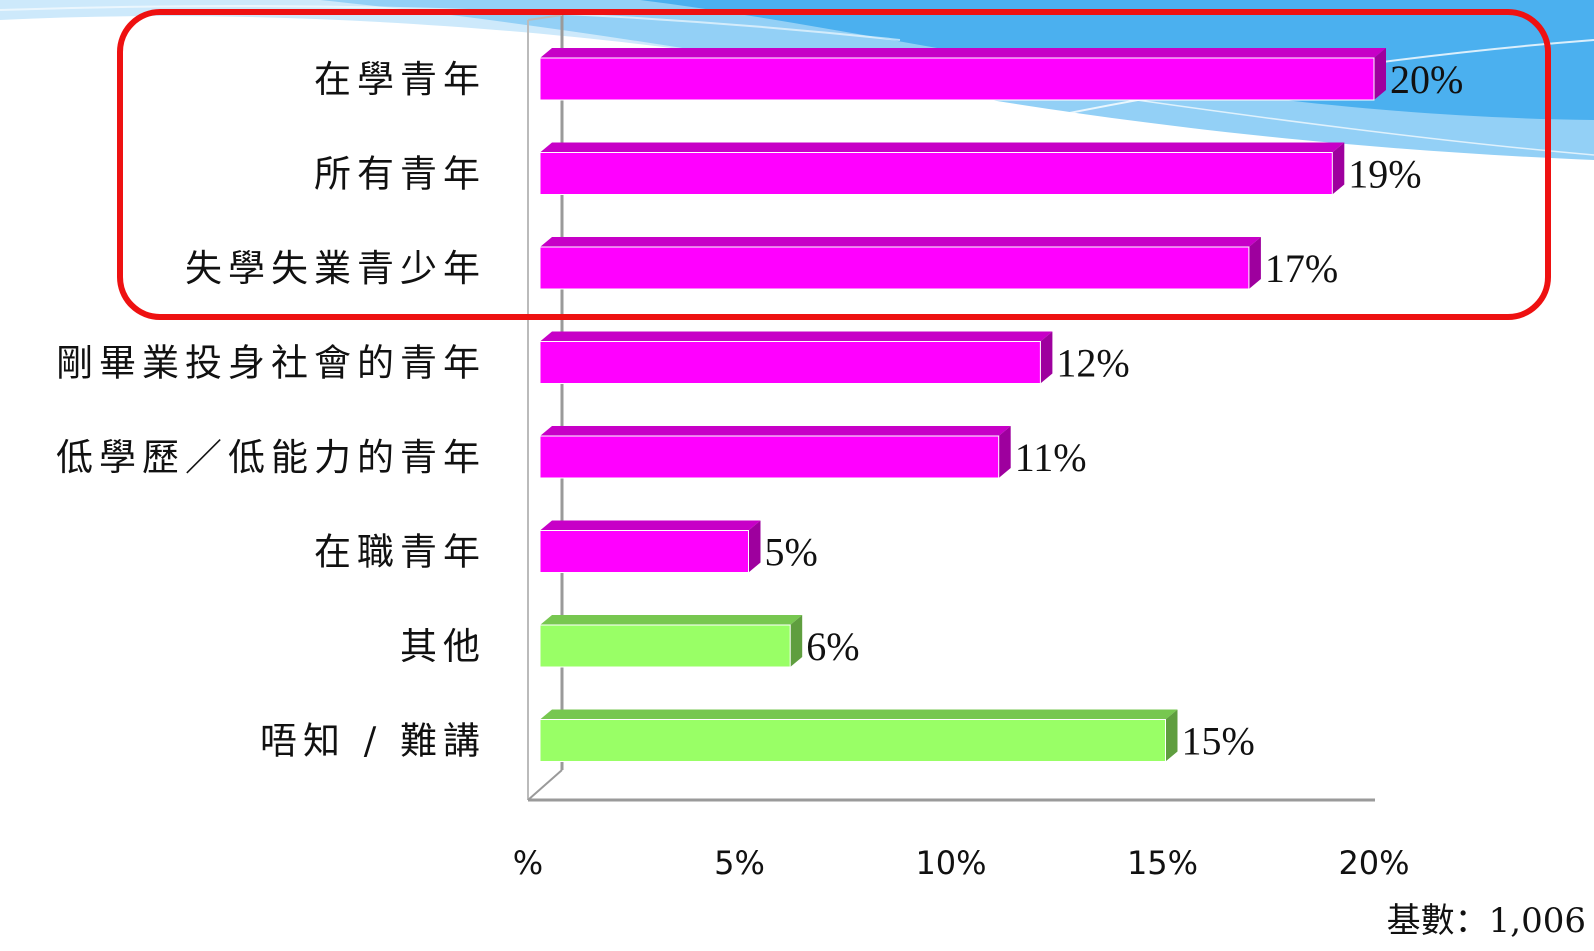  I want to click on data-label: 20%, so click(1426, 79).